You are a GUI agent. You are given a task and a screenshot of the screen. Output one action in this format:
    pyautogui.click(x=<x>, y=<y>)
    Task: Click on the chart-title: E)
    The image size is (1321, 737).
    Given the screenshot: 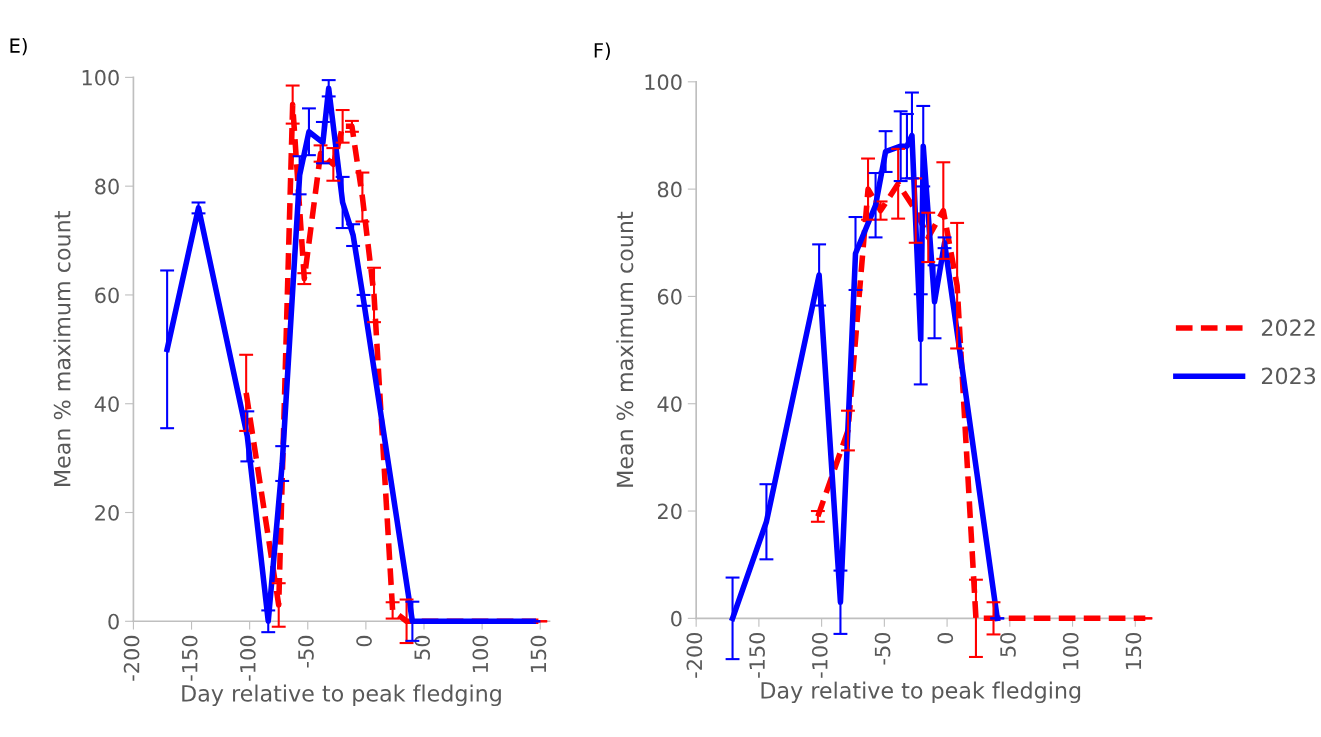 What is the action you would take?
    pyautogui.click(x=18, y=46)
    